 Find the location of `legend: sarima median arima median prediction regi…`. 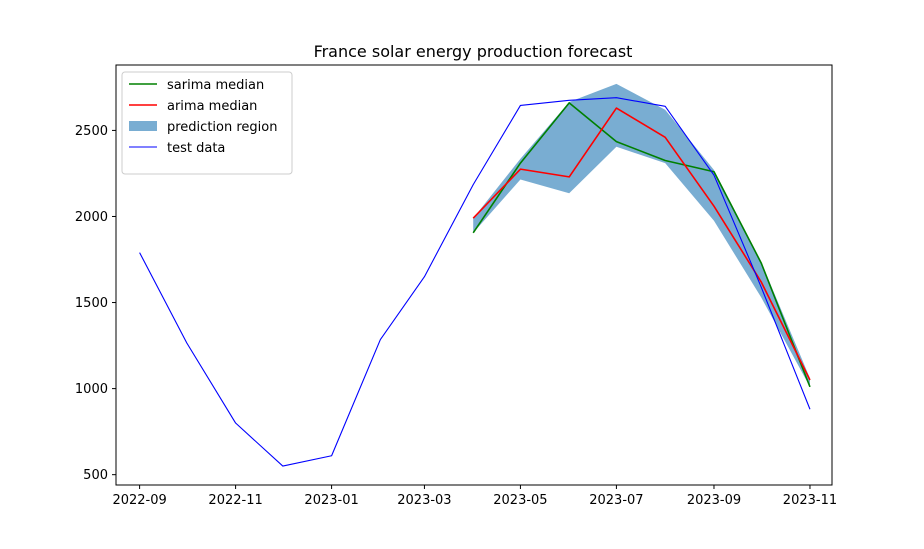

legend: sarima median arima median prediction regi… is located at coordinates (207, 123).